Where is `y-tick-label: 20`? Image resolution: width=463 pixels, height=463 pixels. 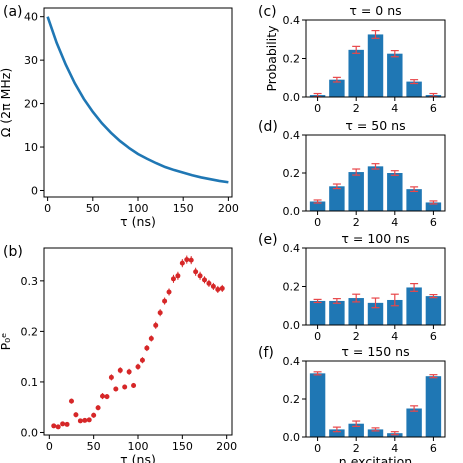 y-tick-label: 20 is located at coordinates (31, 104).